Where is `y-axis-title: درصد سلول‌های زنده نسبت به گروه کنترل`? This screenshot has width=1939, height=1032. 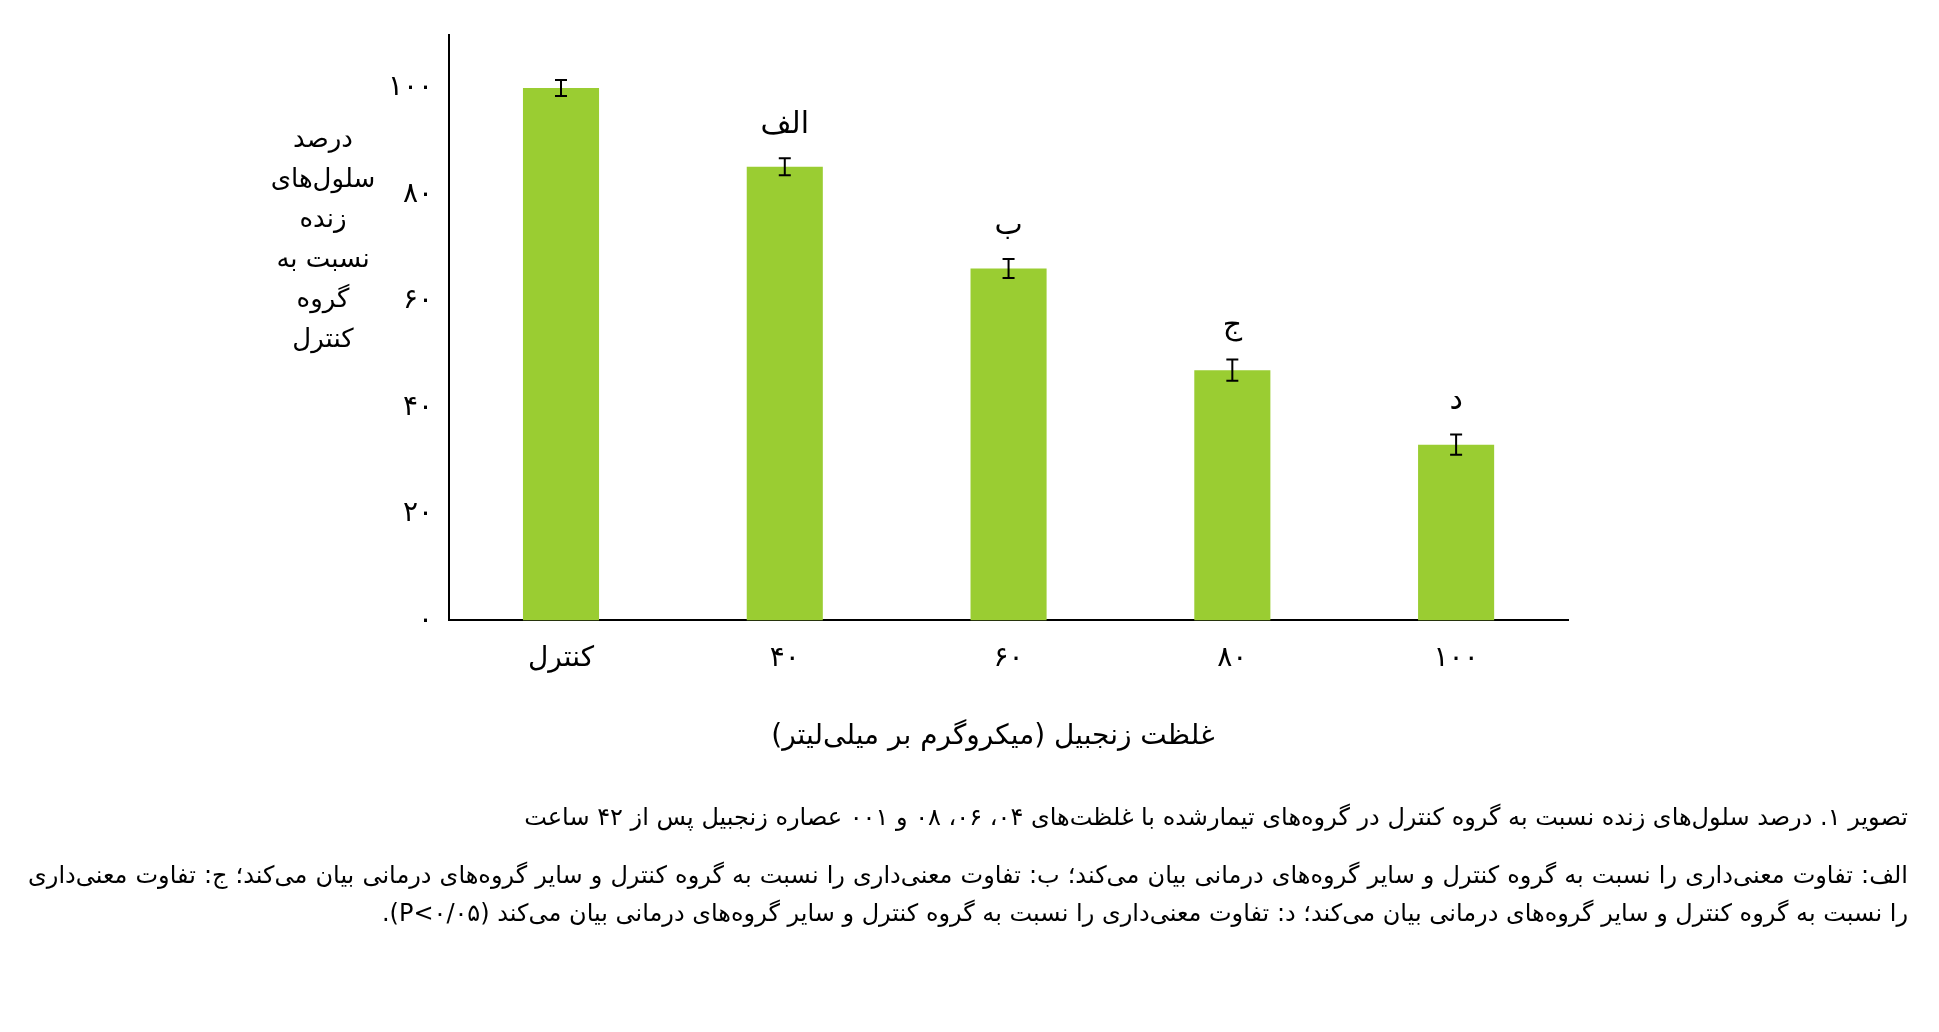 y-axis-title: درصد سلول‌های زنده نسبت به گروه کنترل is located at coordinates (323, 239).